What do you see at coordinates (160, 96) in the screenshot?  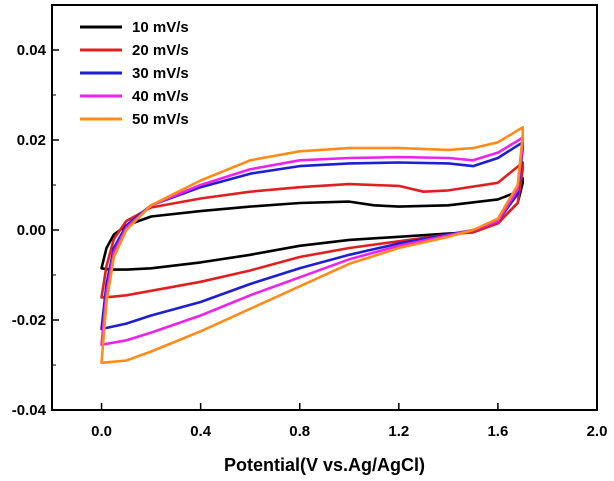 I see `legend-label: 40 mV/s` at bounding box center [160, 96].